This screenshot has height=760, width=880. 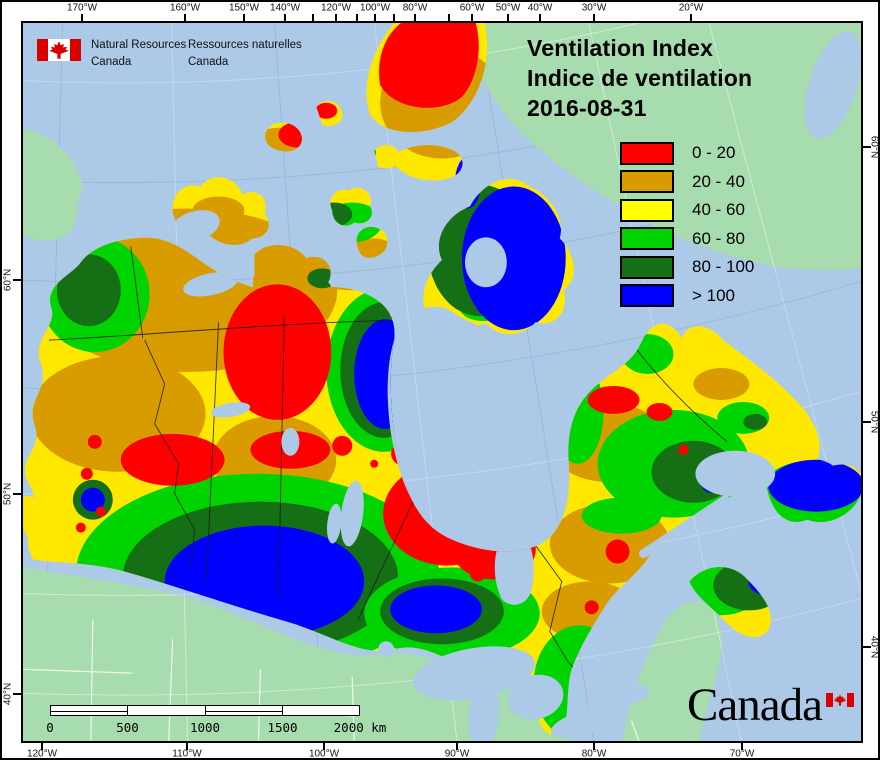 I want to click on title-line-fr: Indice de ventilation, so click(x=640, y=78).